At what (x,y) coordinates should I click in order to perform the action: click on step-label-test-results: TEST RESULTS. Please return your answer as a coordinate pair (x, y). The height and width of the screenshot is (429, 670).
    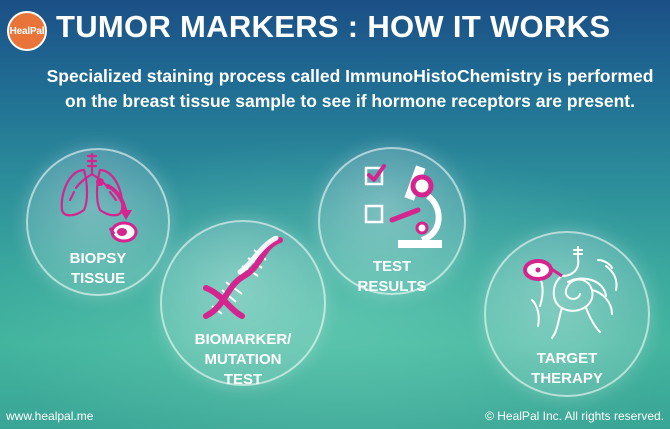
    Looking at the image, I should click on (392, 276).